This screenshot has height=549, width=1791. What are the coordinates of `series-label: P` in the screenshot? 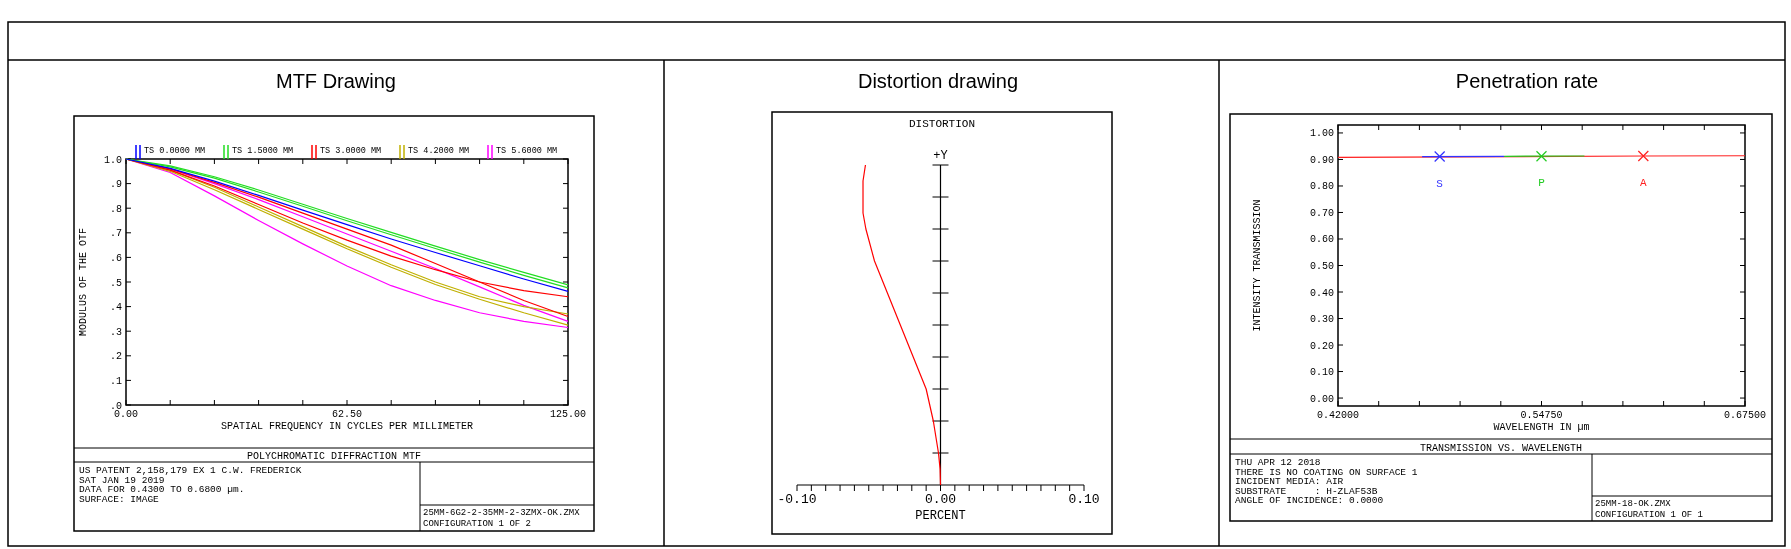 It's located at (1542, 183).